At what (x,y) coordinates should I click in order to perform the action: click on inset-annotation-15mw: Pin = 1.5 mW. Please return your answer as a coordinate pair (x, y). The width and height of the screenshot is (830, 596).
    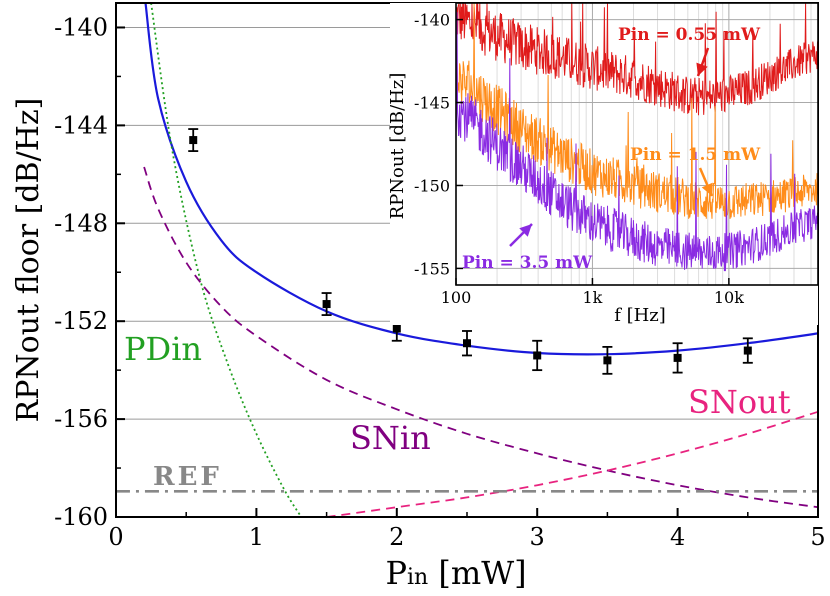
    Looking at the image, I should click on (695, 155).